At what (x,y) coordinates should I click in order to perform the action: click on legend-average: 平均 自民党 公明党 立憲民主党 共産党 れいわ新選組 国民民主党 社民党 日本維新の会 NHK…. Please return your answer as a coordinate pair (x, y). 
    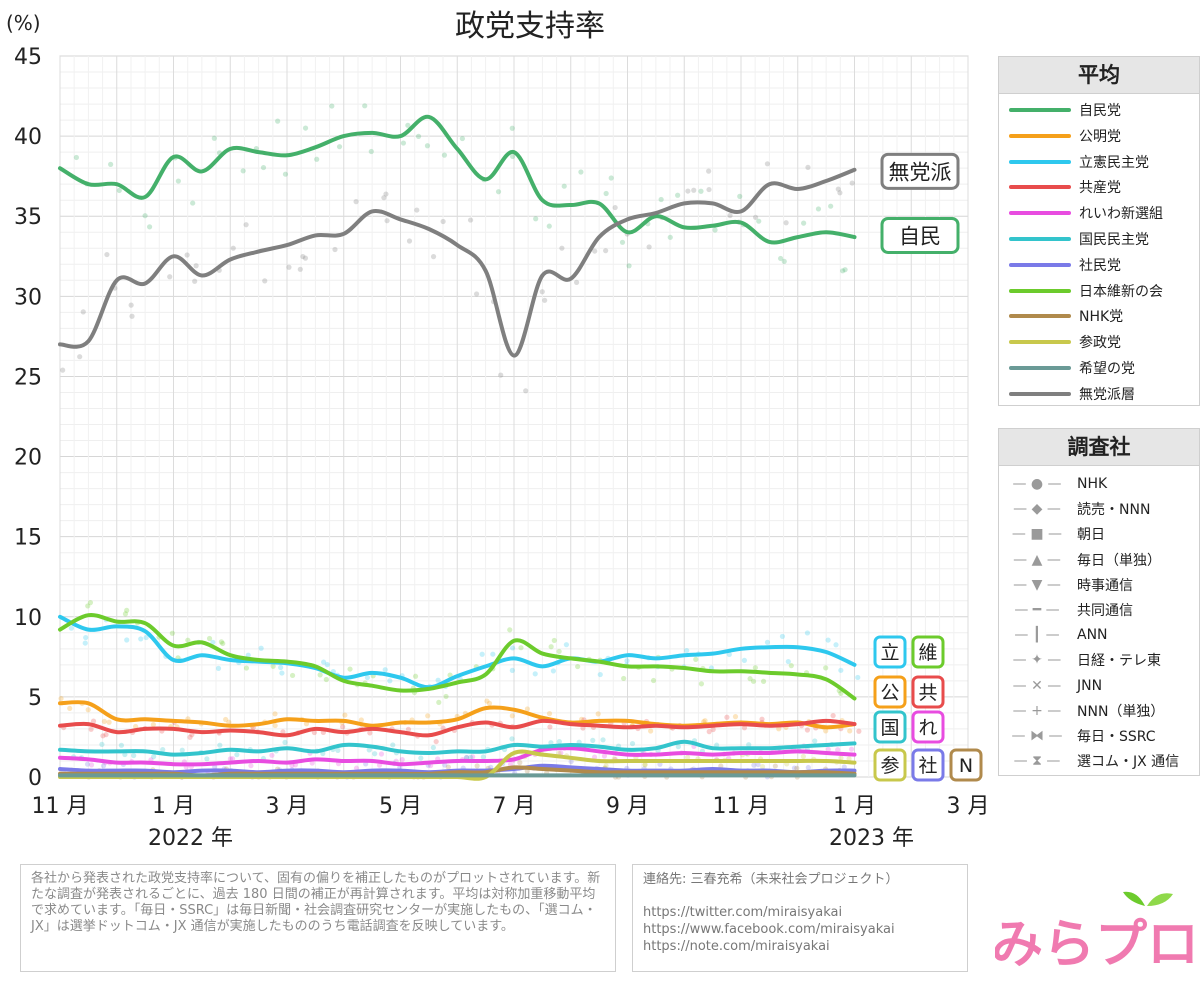
    Looking at the image, I should click on (1099, 231).